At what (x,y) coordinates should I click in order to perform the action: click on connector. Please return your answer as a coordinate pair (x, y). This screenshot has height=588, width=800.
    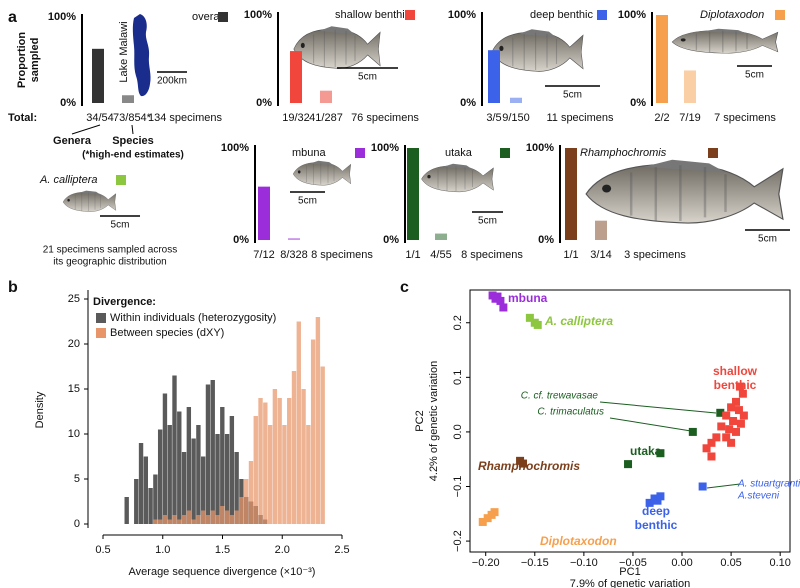
    Looking at the image, I should click on (102, 129).